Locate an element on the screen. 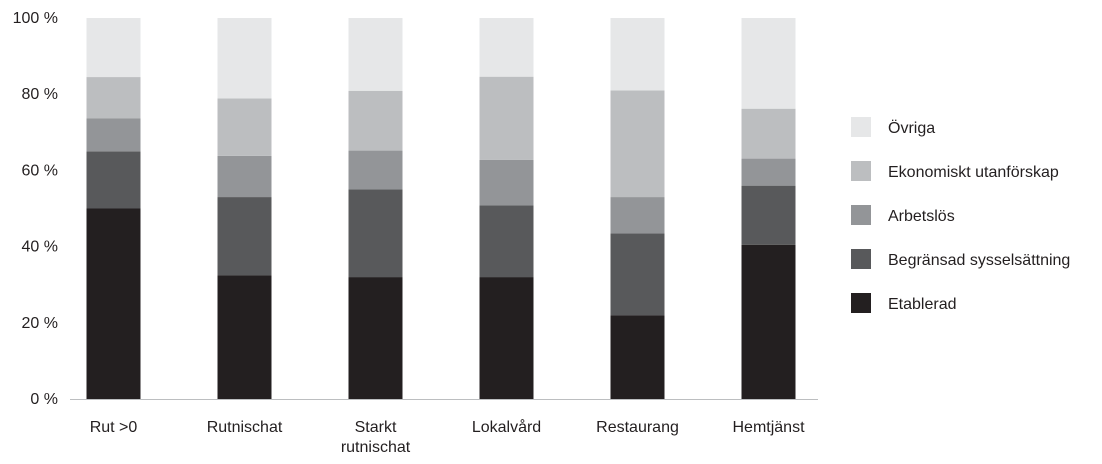 The height and width of the screenshot is (464, 1102). bar-segment-hemtjanst-begransad-sysselsattning is located at coordinates (768, 215).